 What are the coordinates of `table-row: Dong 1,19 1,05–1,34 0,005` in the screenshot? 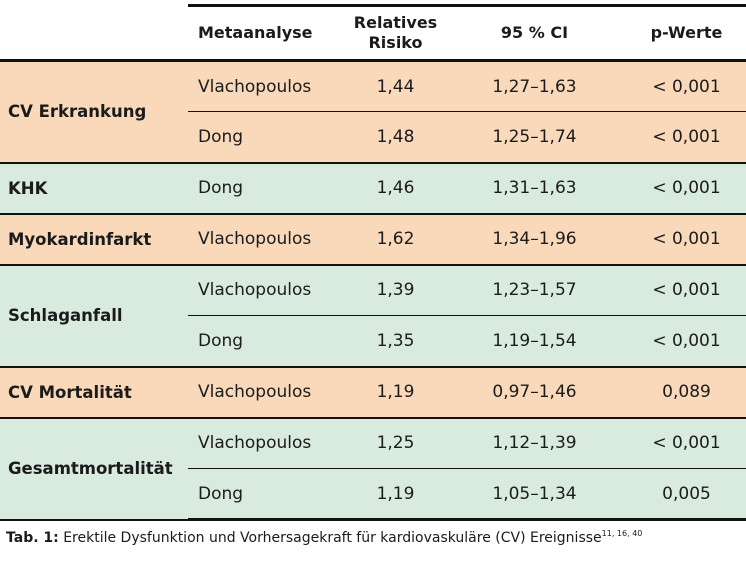 It's located at (373, 494).